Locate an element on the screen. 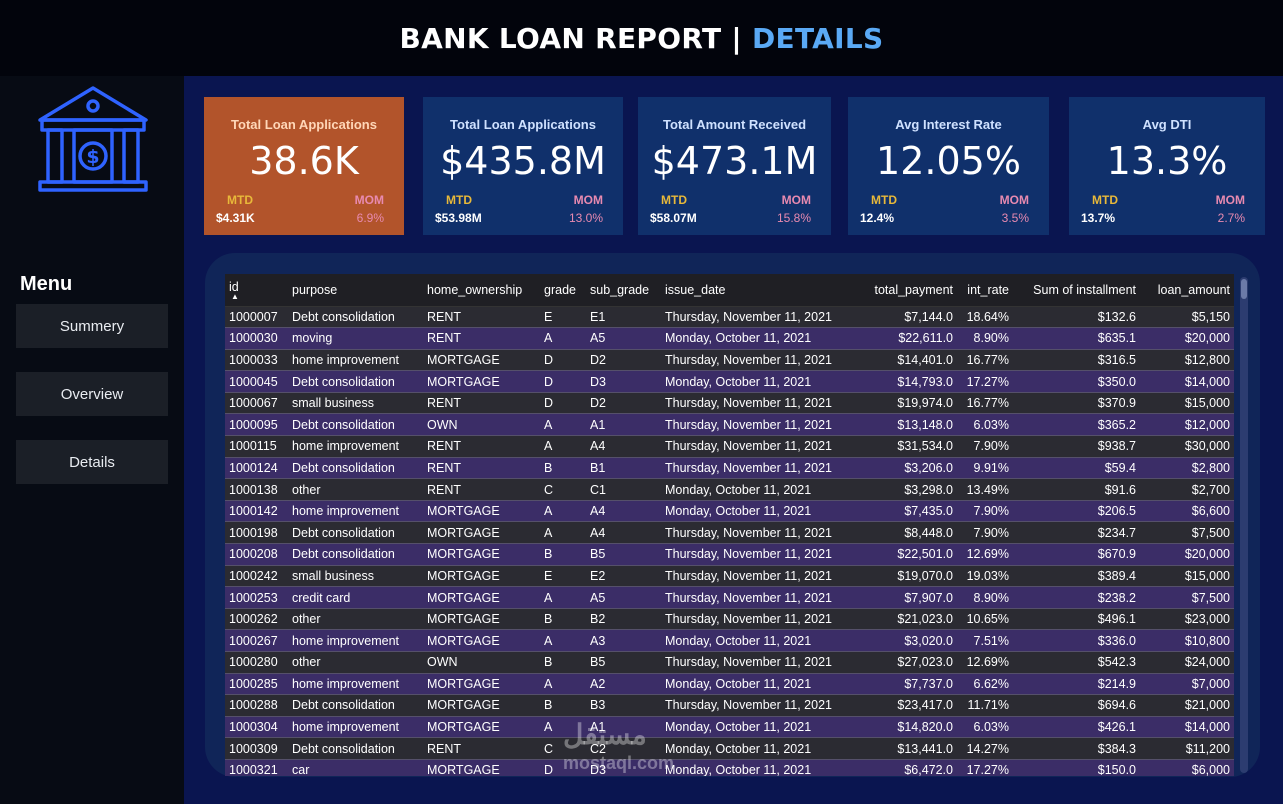 This screenshot has width=1283, height=804. table-cell: C is located at coordinates (563, 489).